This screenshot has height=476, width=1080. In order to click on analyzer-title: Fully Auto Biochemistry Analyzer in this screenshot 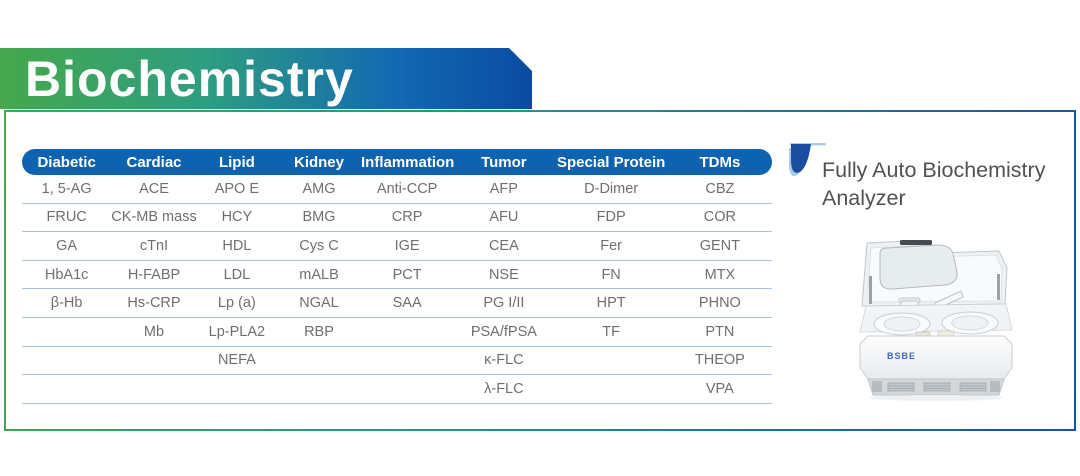, I will do `click(934, 184)`.